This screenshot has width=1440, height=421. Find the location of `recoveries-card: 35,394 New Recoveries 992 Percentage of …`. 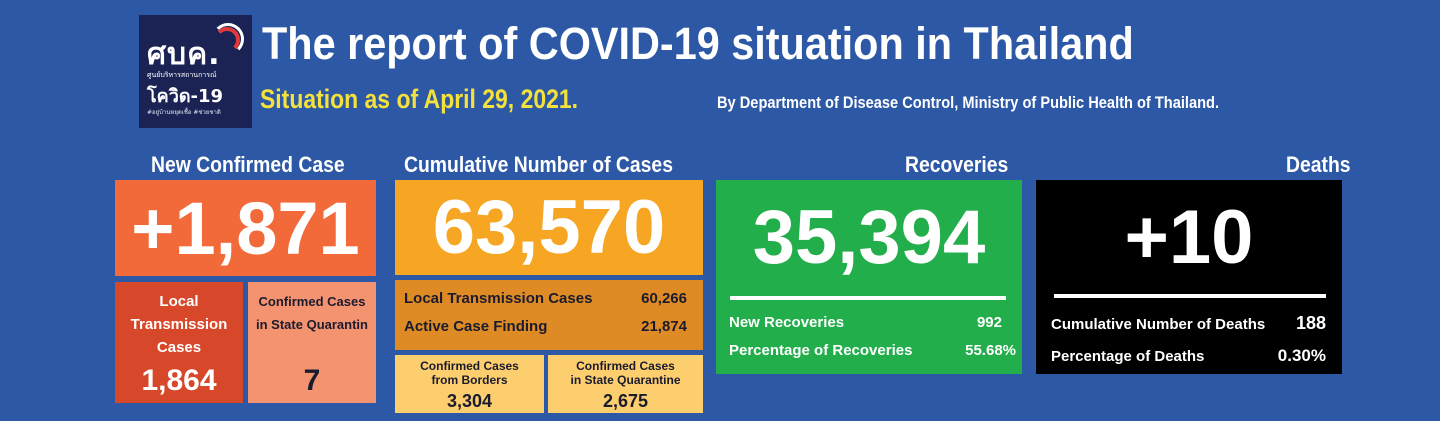

recoveries-card: 35,394 New Recoveries 992 Percentage of … is located at coordinates (869, 277).